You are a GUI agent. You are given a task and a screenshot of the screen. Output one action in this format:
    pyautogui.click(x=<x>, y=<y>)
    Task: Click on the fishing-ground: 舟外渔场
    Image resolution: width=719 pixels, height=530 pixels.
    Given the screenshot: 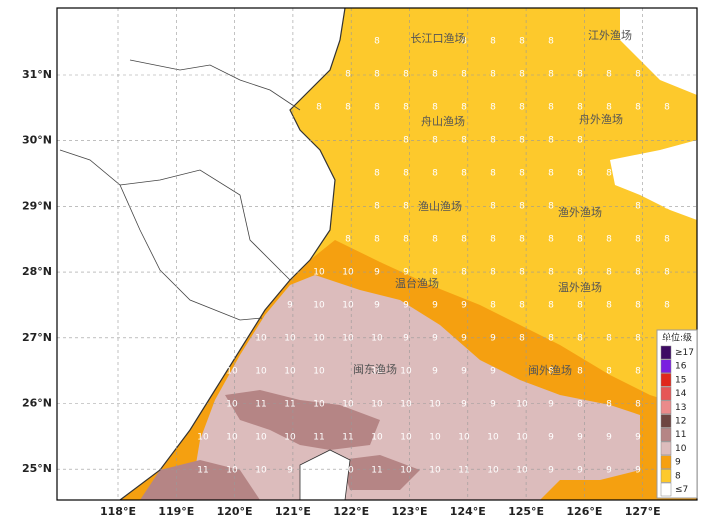 What is the action you would take?
    pyautogui.click(x=601, y=119)
    